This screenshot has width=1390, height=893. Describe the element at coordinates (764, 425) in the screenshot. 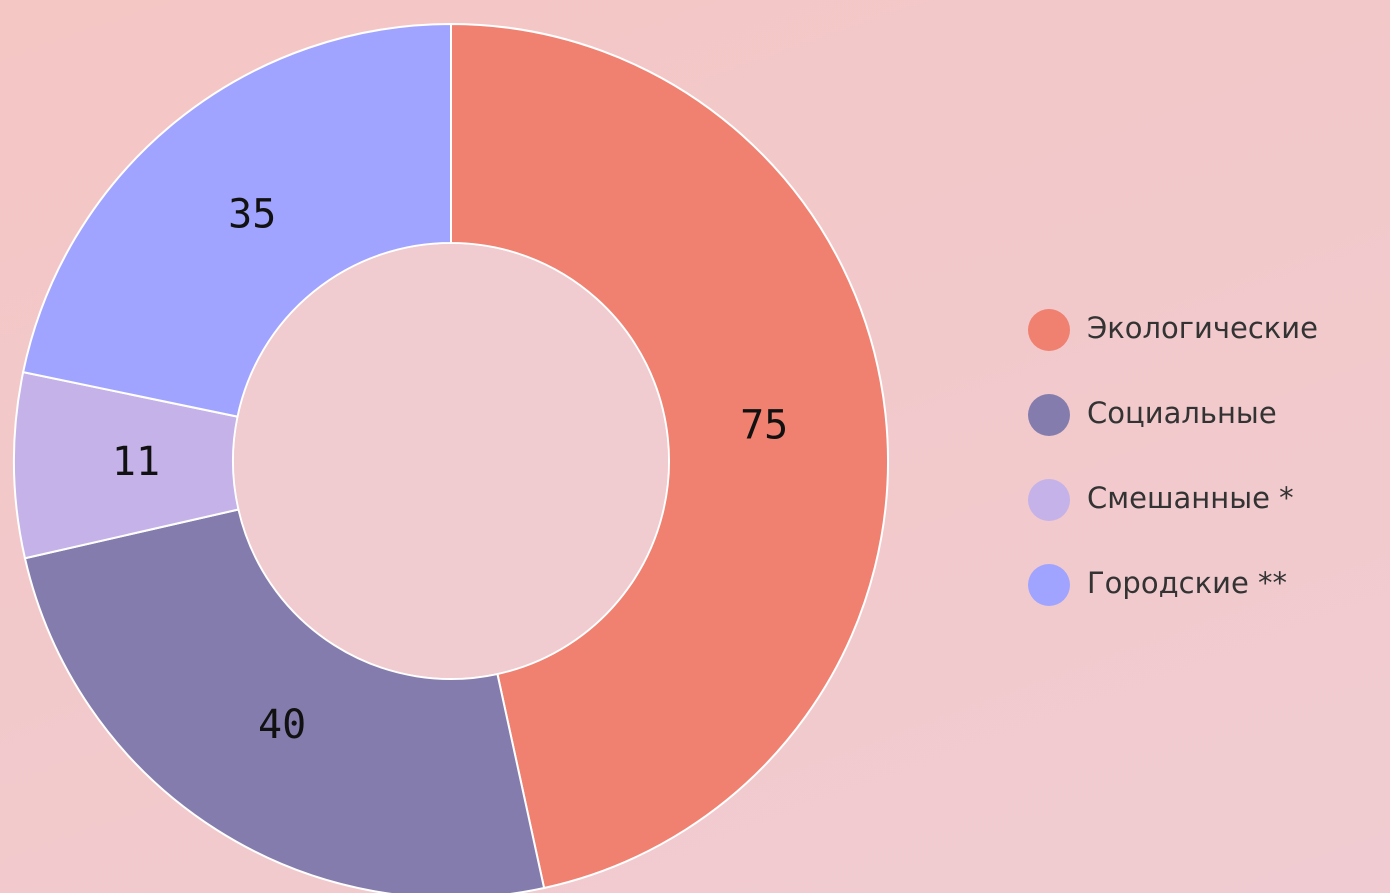

I see `value-label: 75` at that location.